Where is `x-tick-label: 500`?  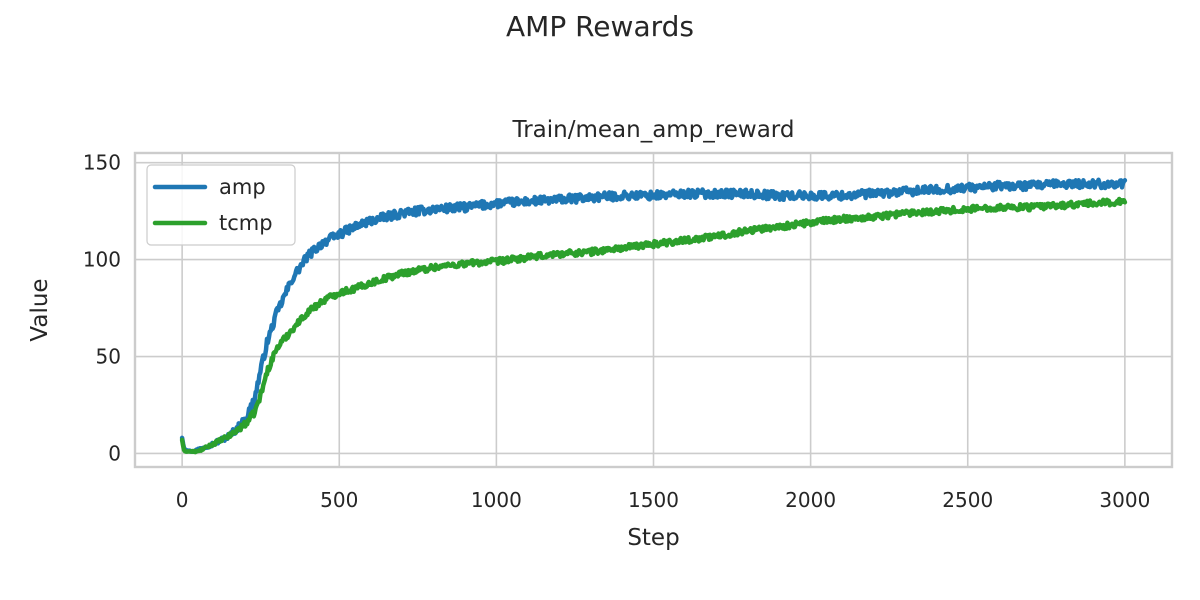
x-tick-label: 500 is located at coordinates (339, 500).